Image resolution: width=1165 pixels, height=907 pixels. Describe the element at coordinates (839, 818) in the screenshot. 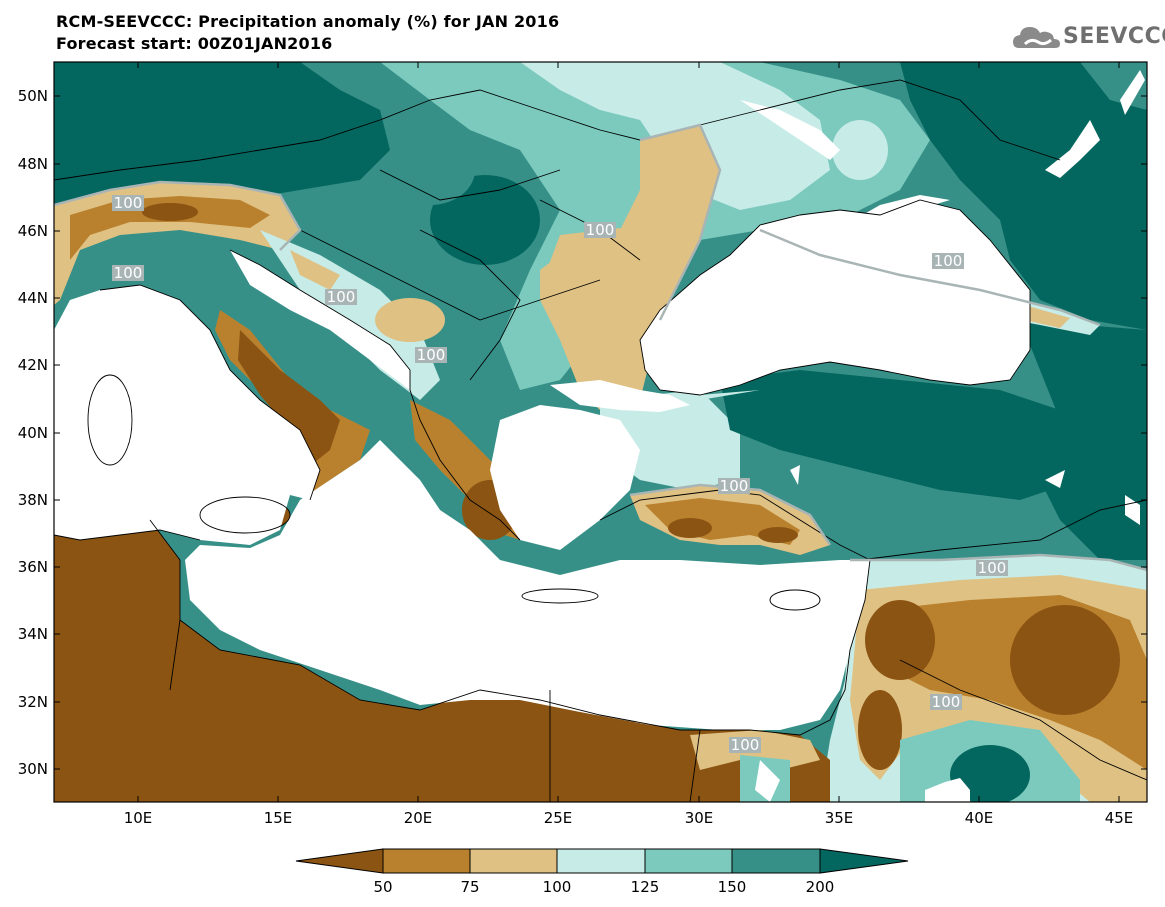

I see `lon-tick-label: 35E` at that location.